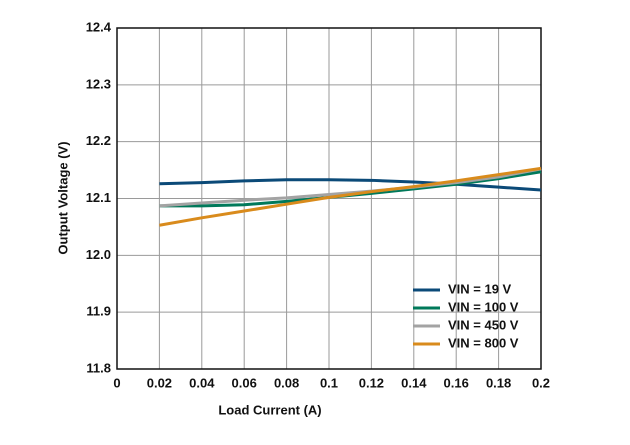 Image resolution: width=630 pixels, height=445 pixels. I want to click on y-tick-label: 11.9, so click(98, 311).